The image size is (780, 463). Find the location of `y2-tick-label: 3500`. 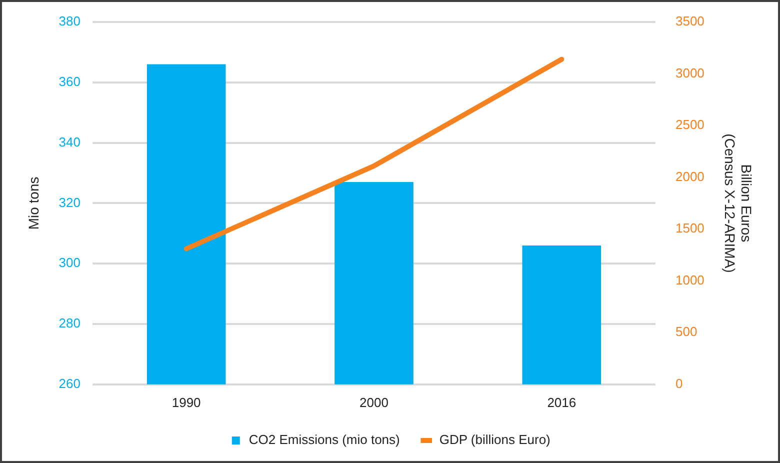

y2-tick-label: 3500 is located at coordinates (689, 21).